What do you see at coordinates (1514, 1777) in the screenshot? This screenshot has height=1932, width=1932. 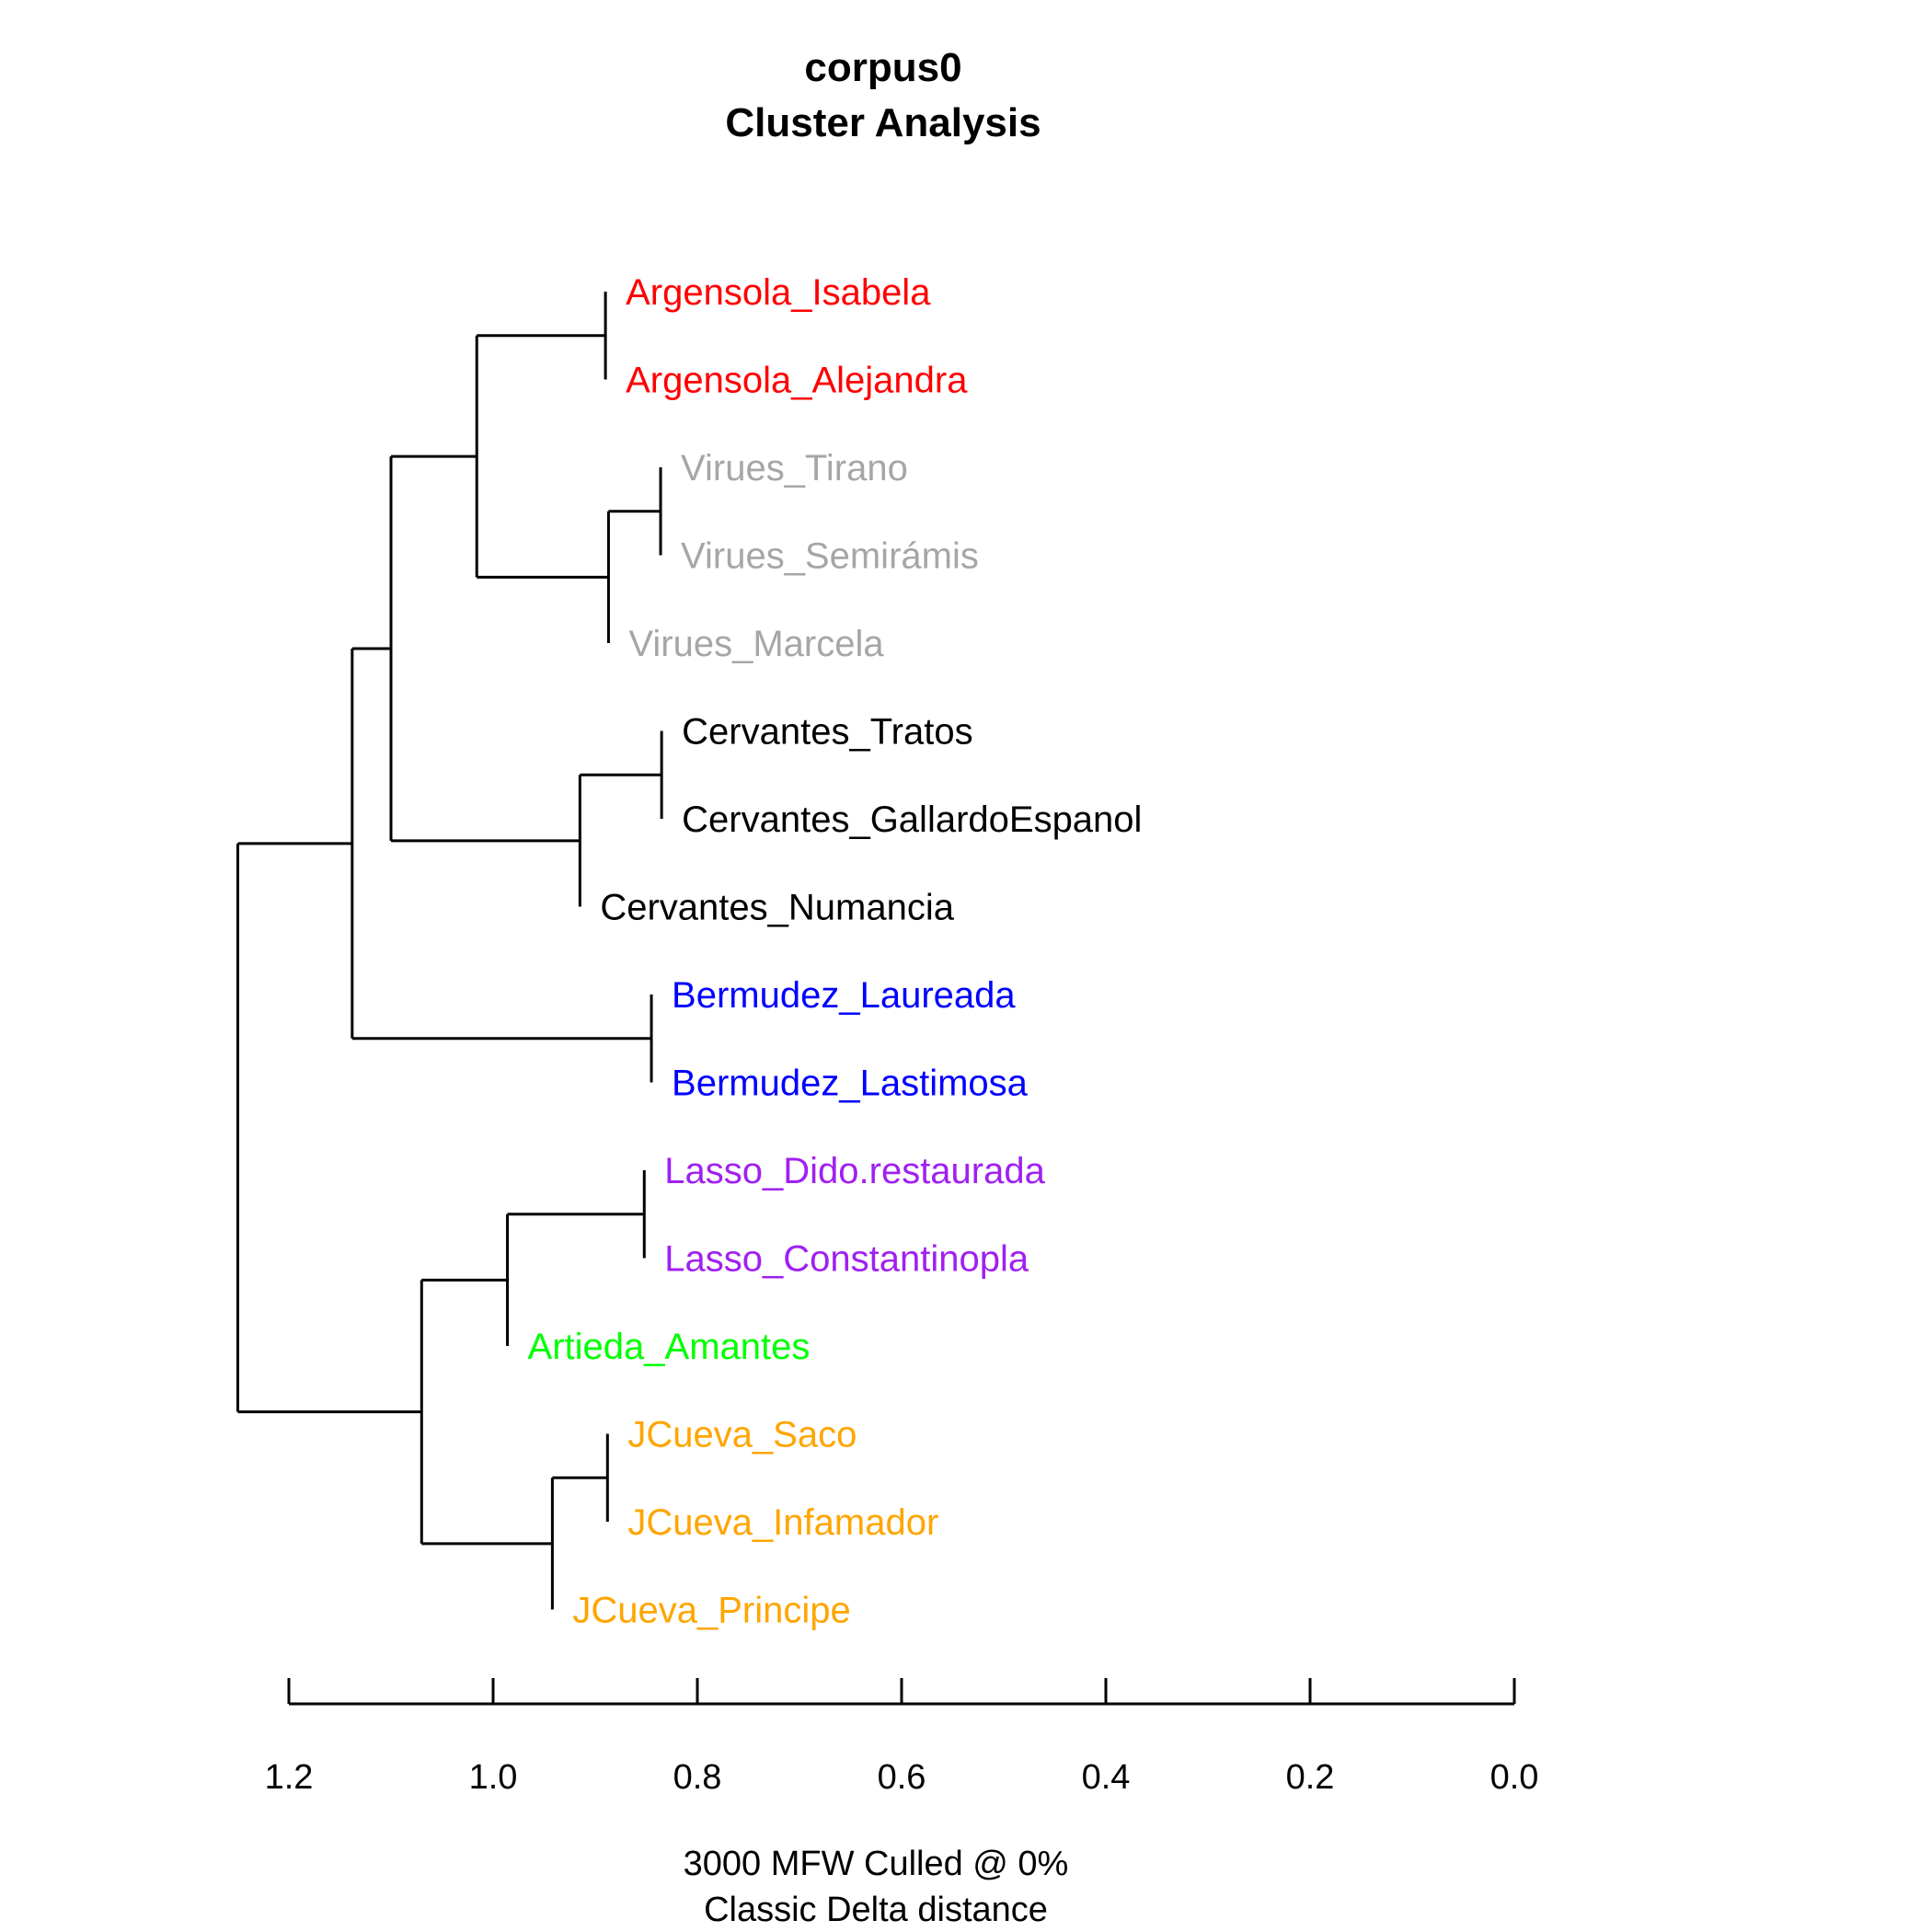 I see `x-tick-label: 0.0` at bounding box center [1514, 1777].